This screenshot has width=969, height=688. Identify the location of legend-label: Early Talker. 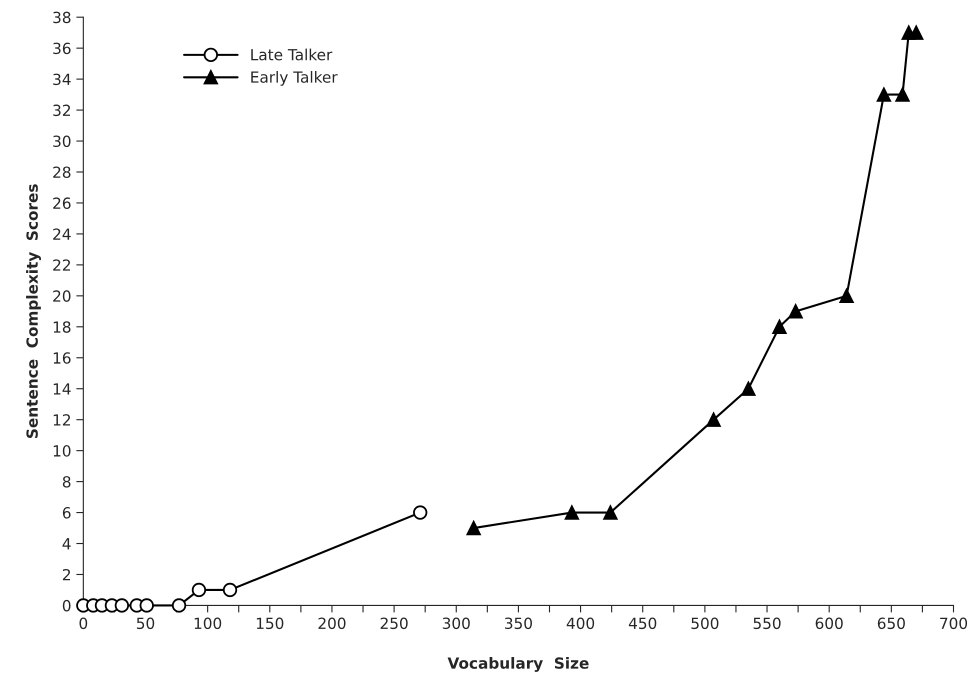
(294, 78).